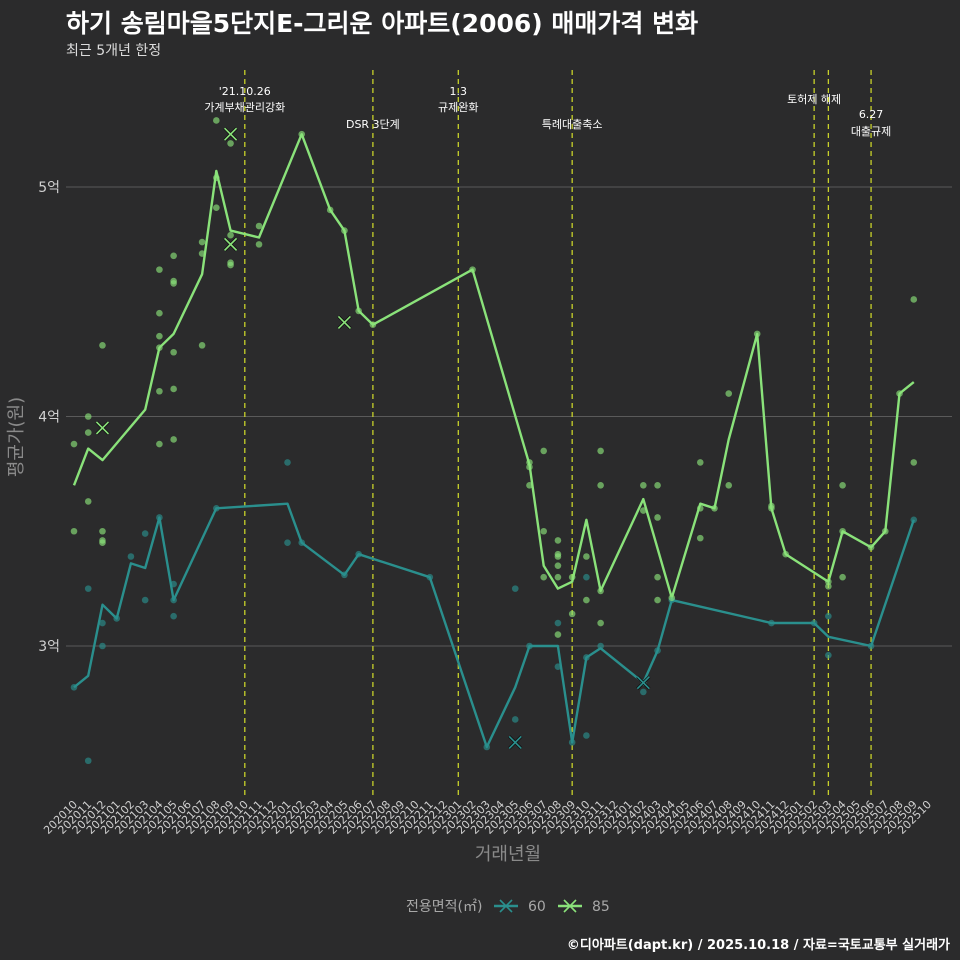 The image size is (960, 960). Describe the element at coordinates (49, 418) in the screenshot. I see `y-tick-label: 4억` at that location.